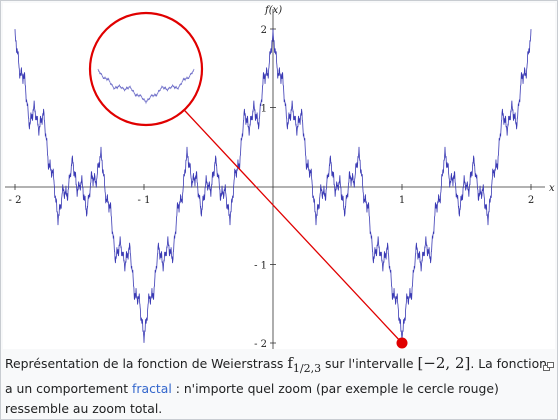 Image resolution: width=558 pixels, height=420 pixels. I want to click on x-tick-label: 1, so click(402, 200).